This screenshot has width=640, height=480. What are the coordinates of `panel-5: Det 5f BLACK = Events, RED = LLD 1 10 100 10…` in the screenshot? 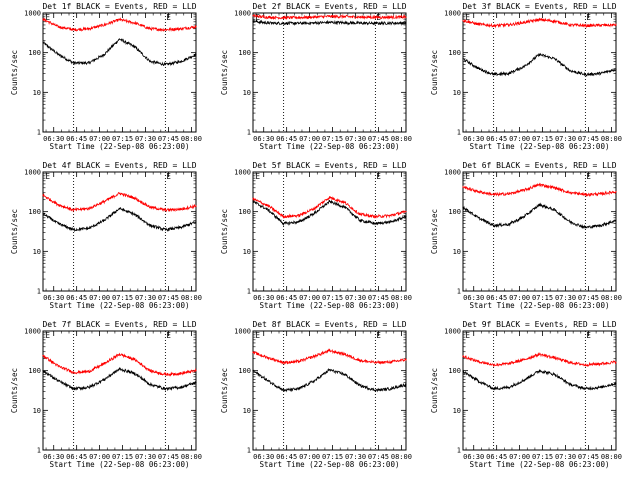 It's located at (316, 235).